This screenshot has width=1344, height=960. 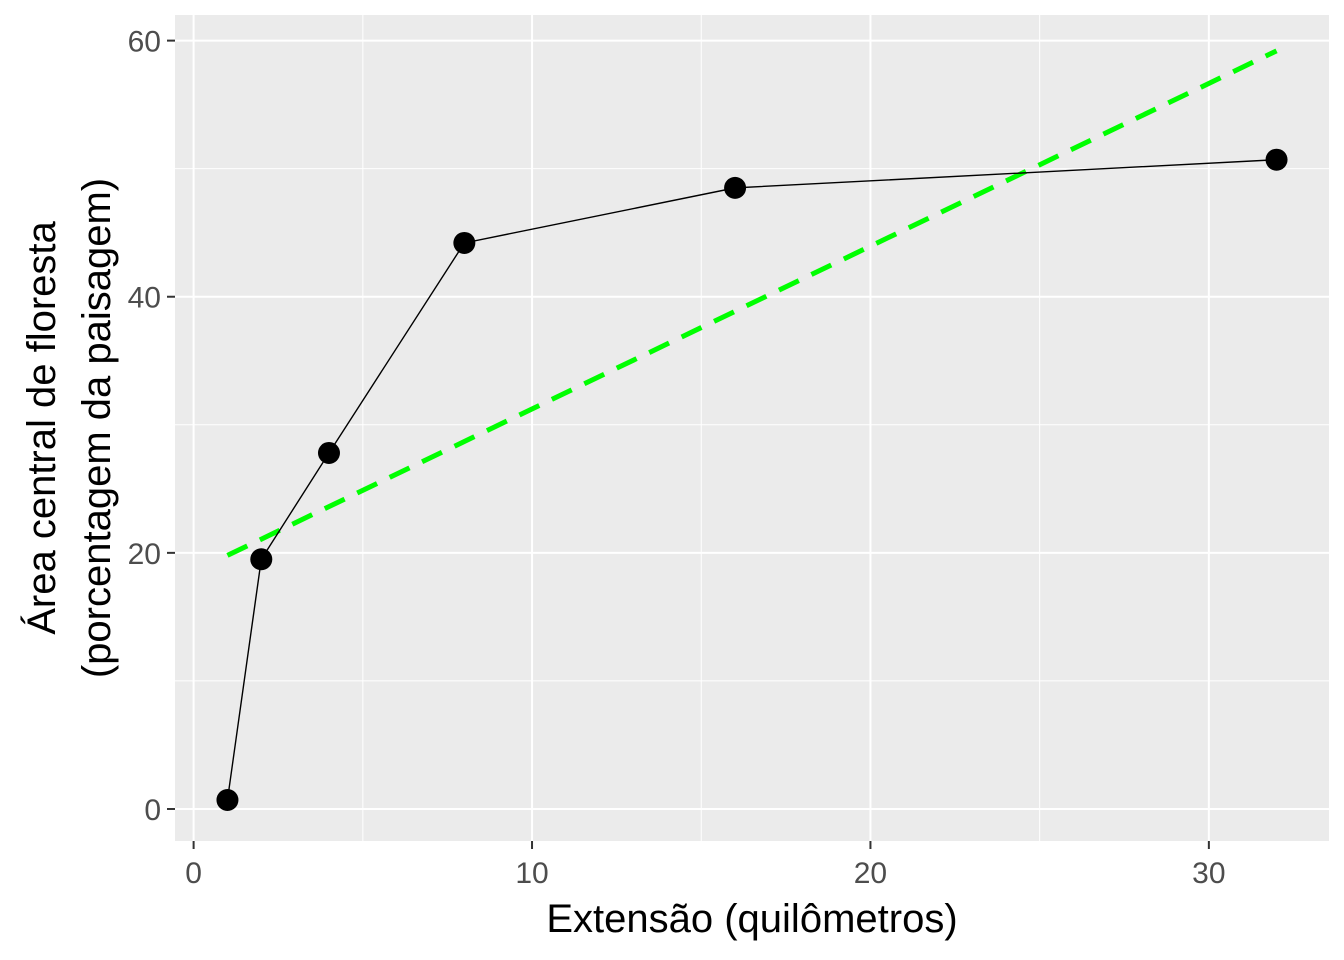 What do you see at coordinates (41, 427) in the screenshot?
I see `y-axis-title-line1: Área central de floresta` at bounding box center [41, 427].